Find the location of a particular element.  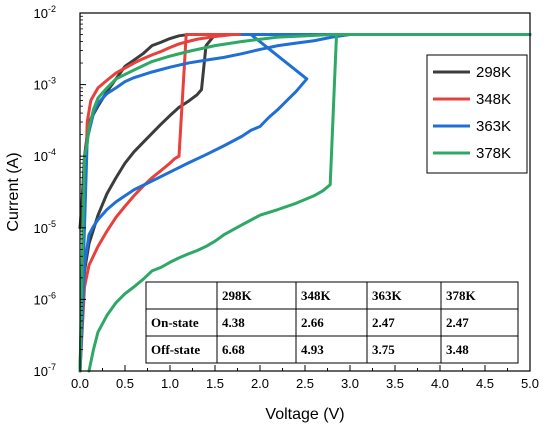

x-tick-label: 0.0 is located at coordinates (80, 383).